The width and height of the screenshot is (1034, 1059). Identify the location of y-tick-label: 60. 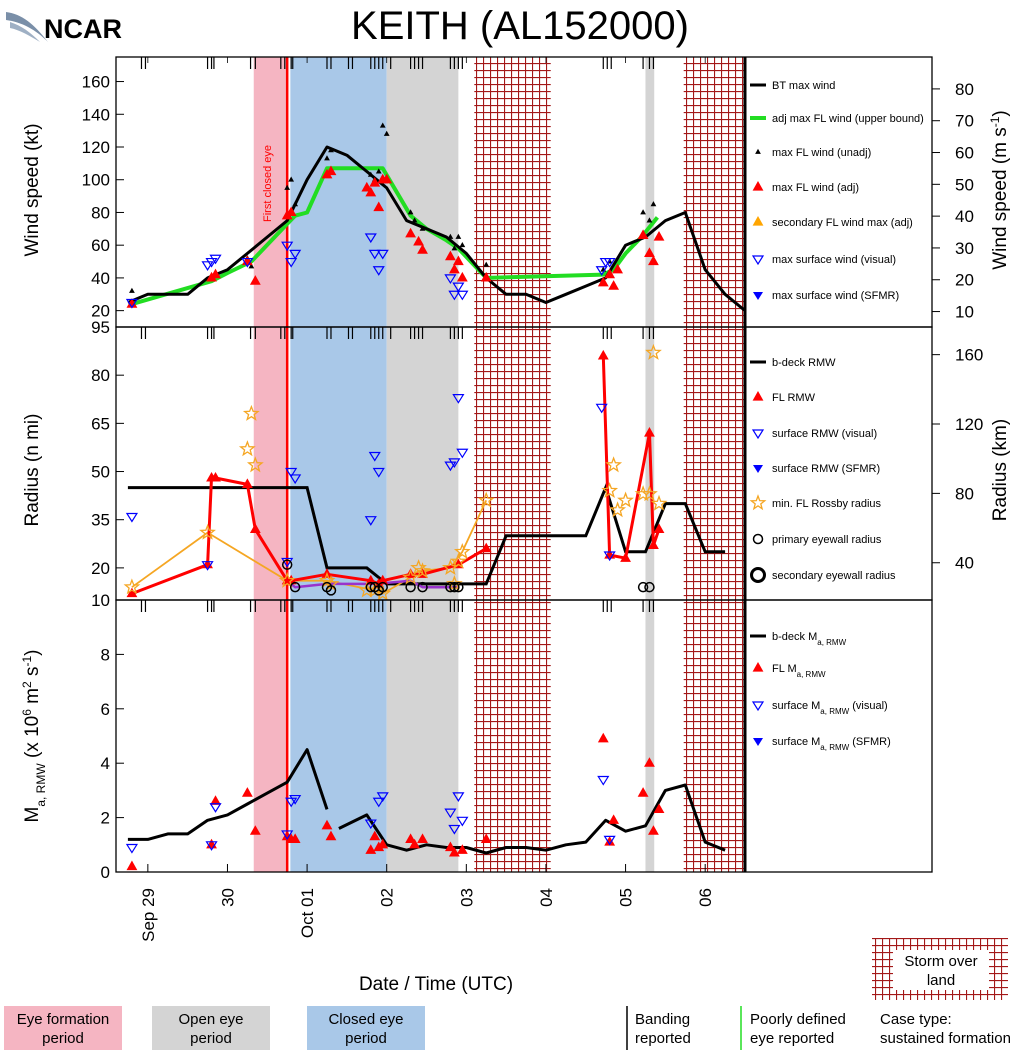
(100, 245).